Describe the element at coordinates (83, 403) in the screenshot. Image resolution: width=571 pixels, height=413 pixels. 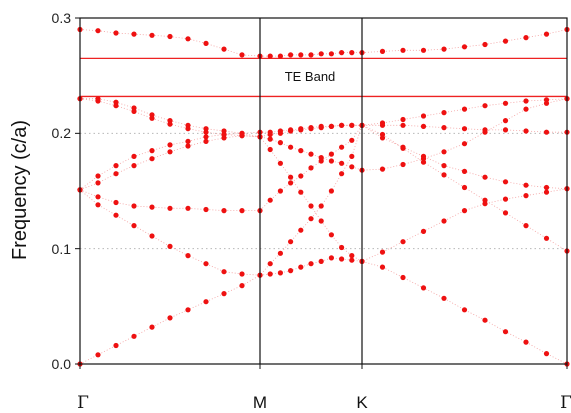
I see `x-tick-label-gamma-start: Γ` at that location.